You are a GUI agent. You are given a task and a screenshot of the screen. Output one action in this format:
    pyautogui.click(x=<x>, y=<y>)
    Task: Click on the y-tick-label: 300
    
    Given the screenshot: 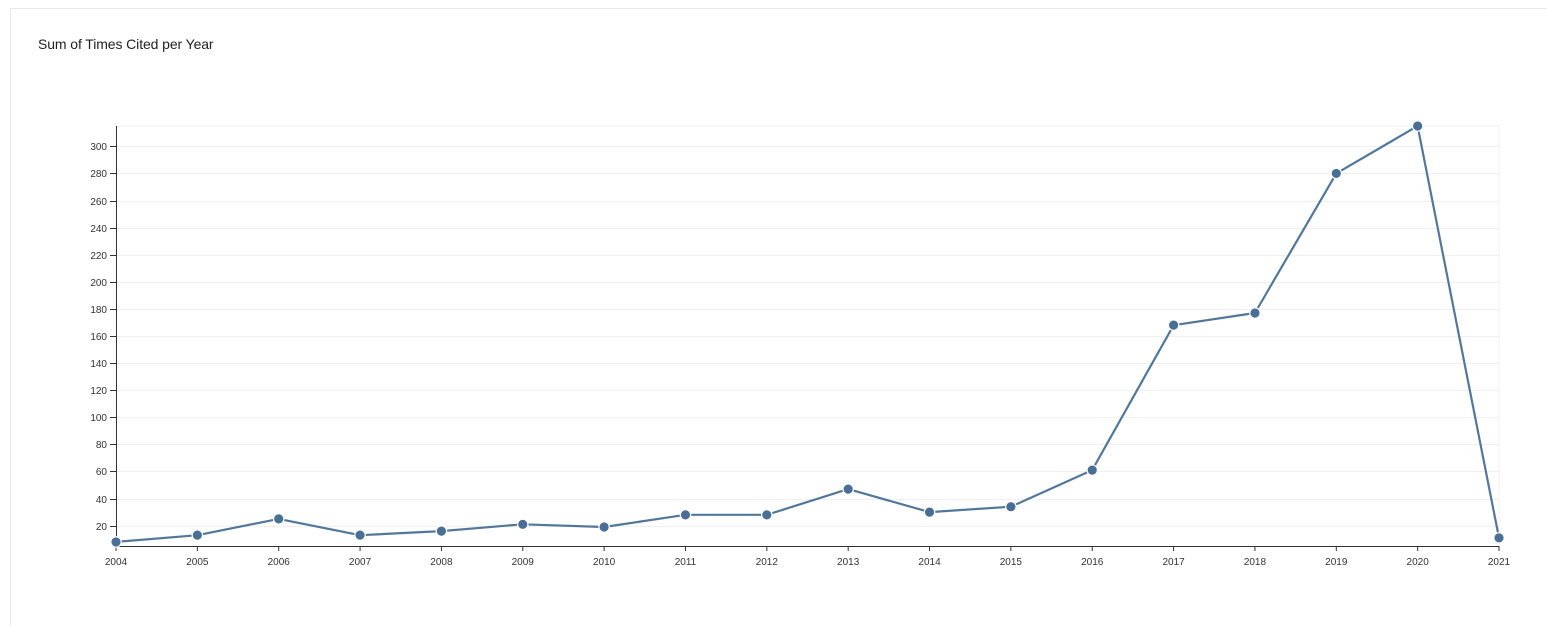 What is the action you would take?
    pyautogui.click(x=98, y=147)
    